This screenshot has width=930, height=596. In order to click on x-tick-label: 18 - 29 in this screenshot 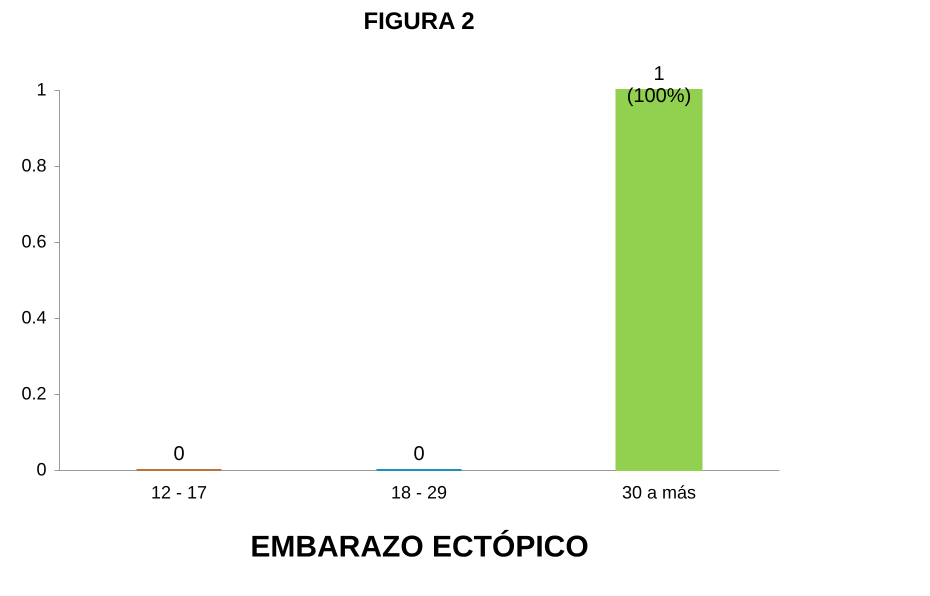, I will do `click(419, 492)`.